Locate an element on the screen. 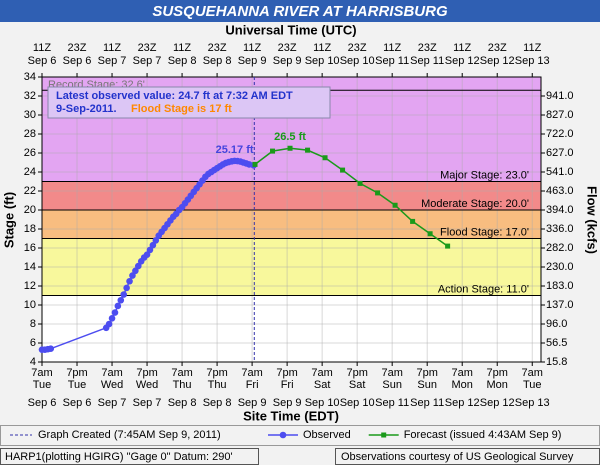 This screenshot has height=465, width=600. x-tick-day: Thu is located at coordinates (182, 385).